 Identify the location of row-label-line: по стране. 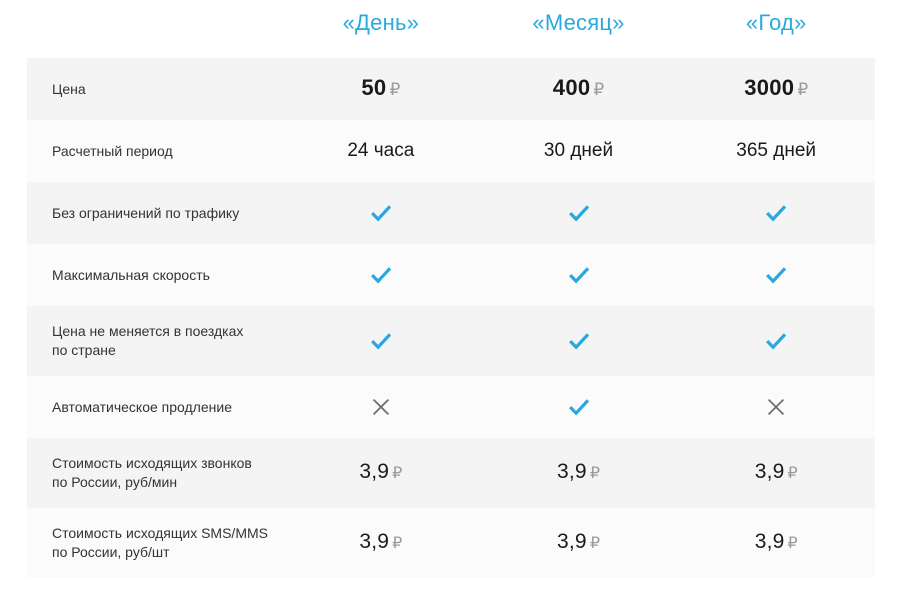
(84, 350).